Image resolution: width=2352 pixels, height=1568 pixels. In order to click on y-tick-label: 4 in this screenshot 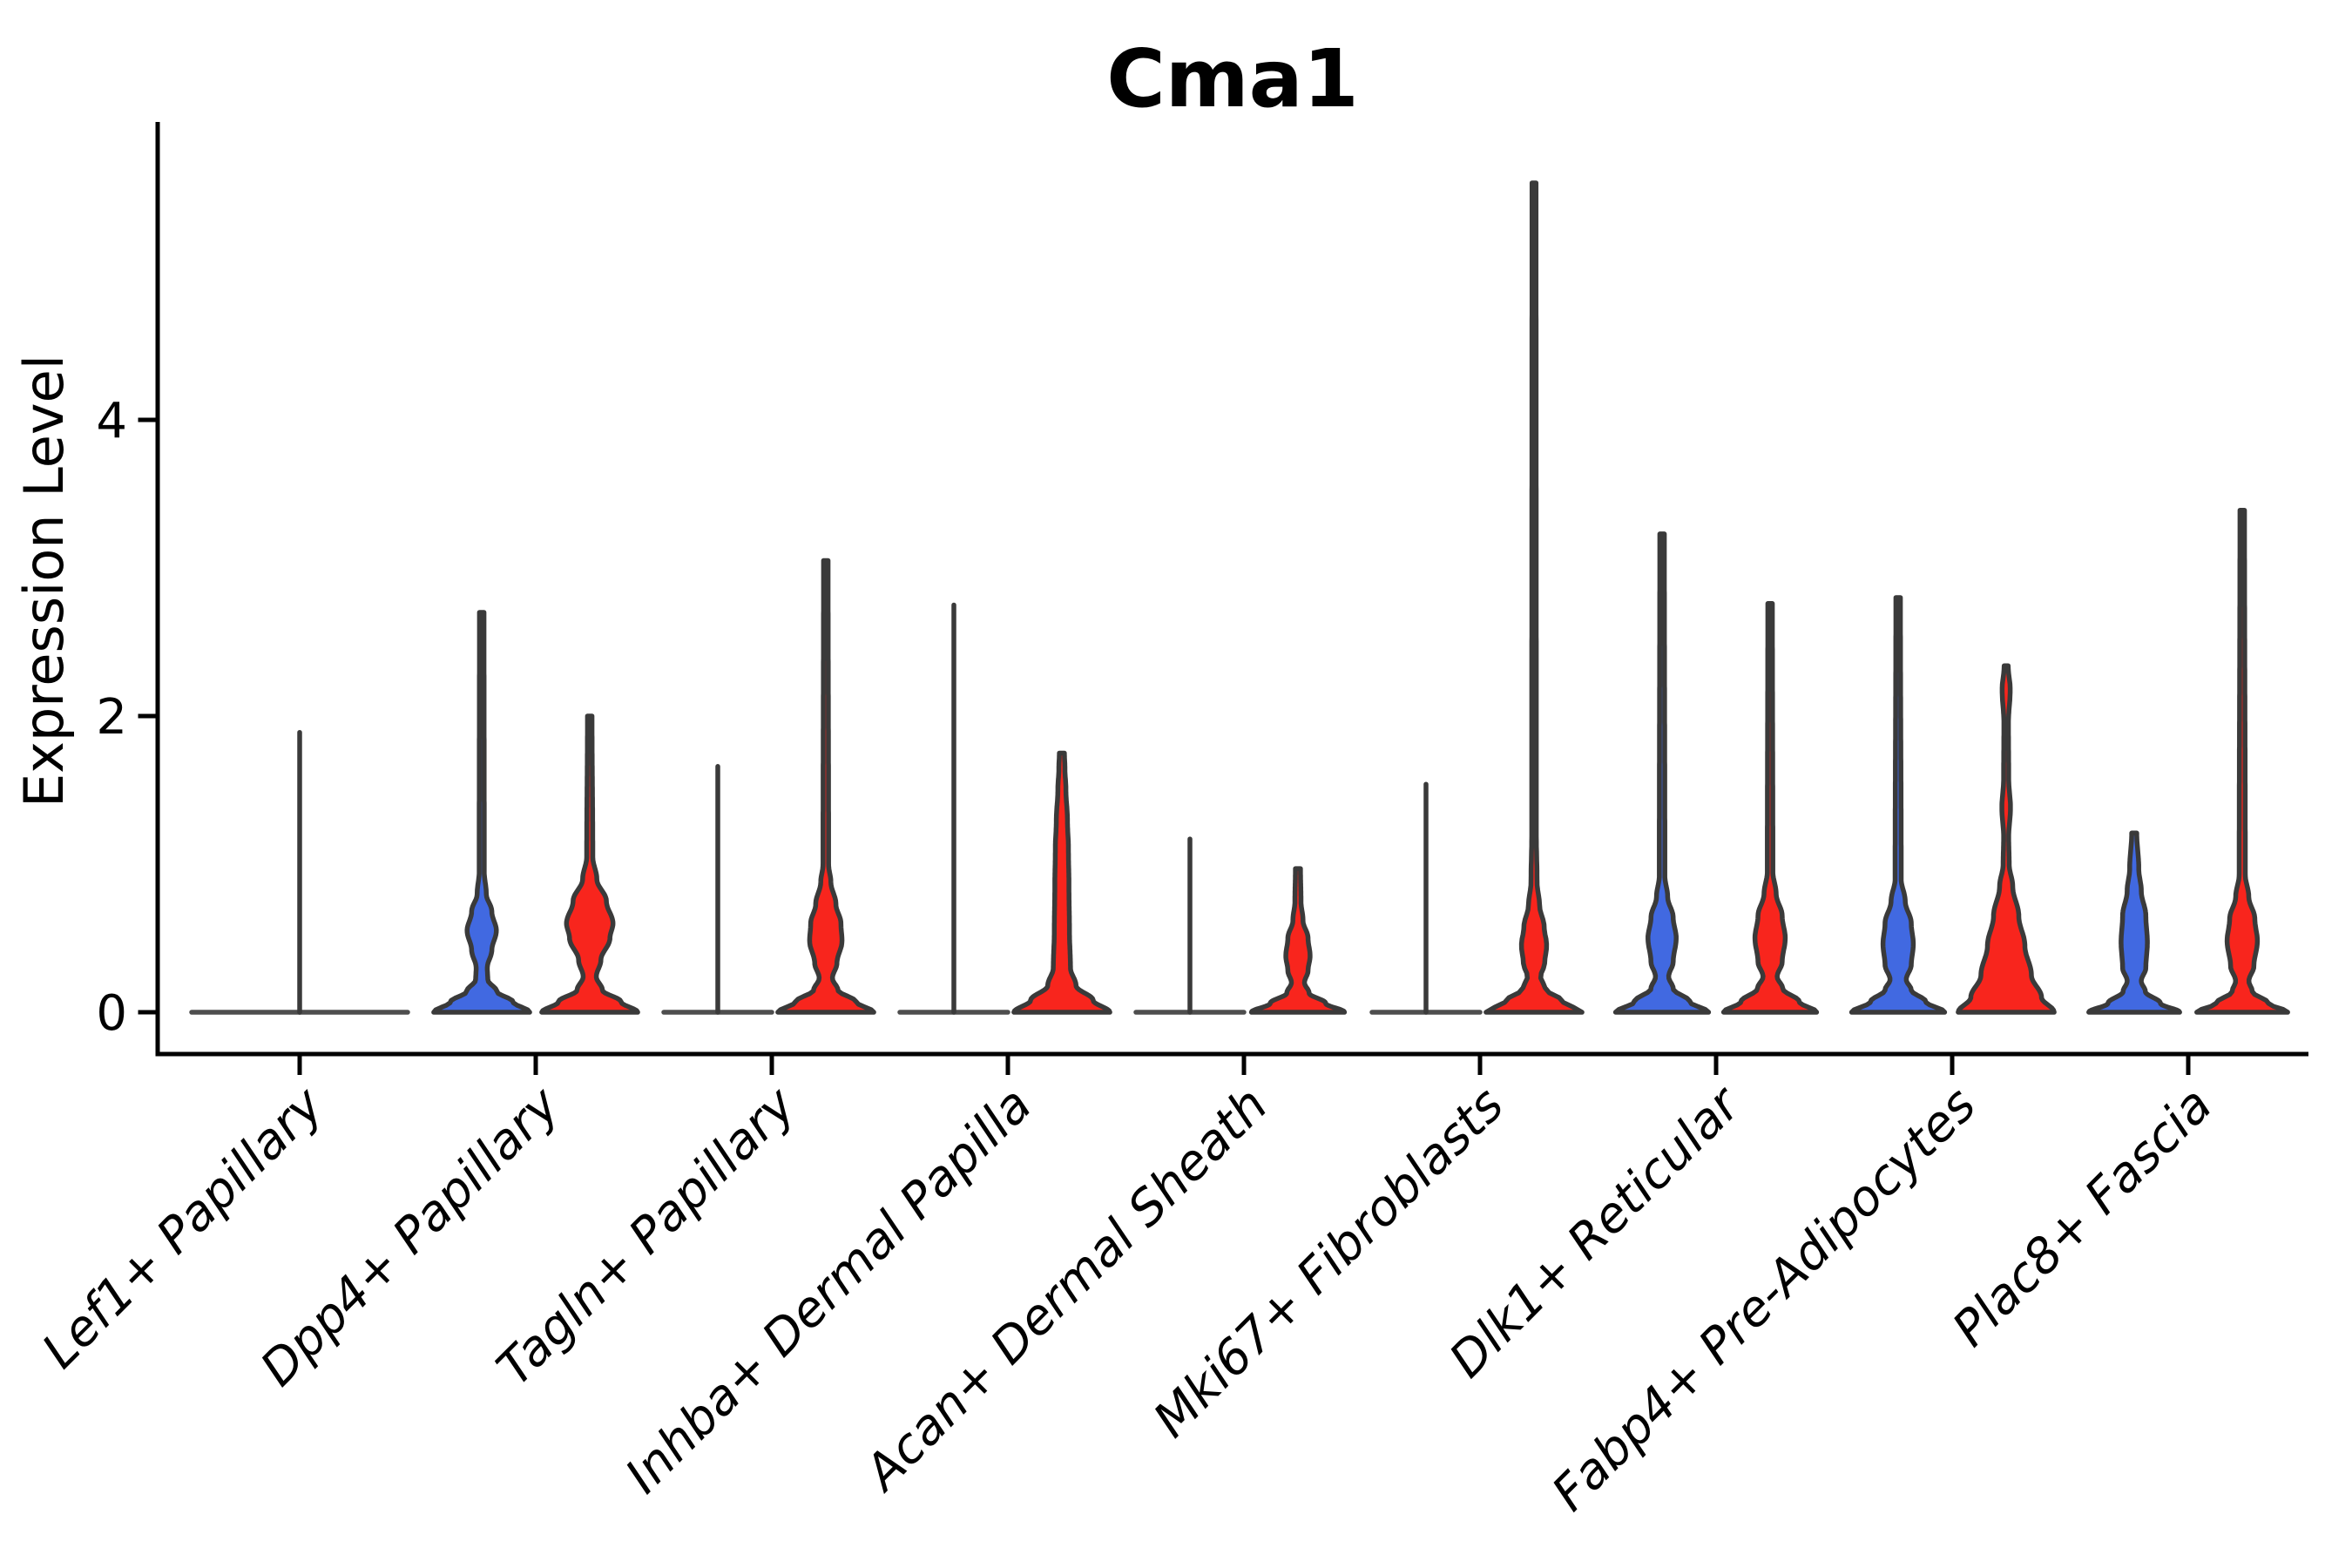, I will do `click(111, 421)`.